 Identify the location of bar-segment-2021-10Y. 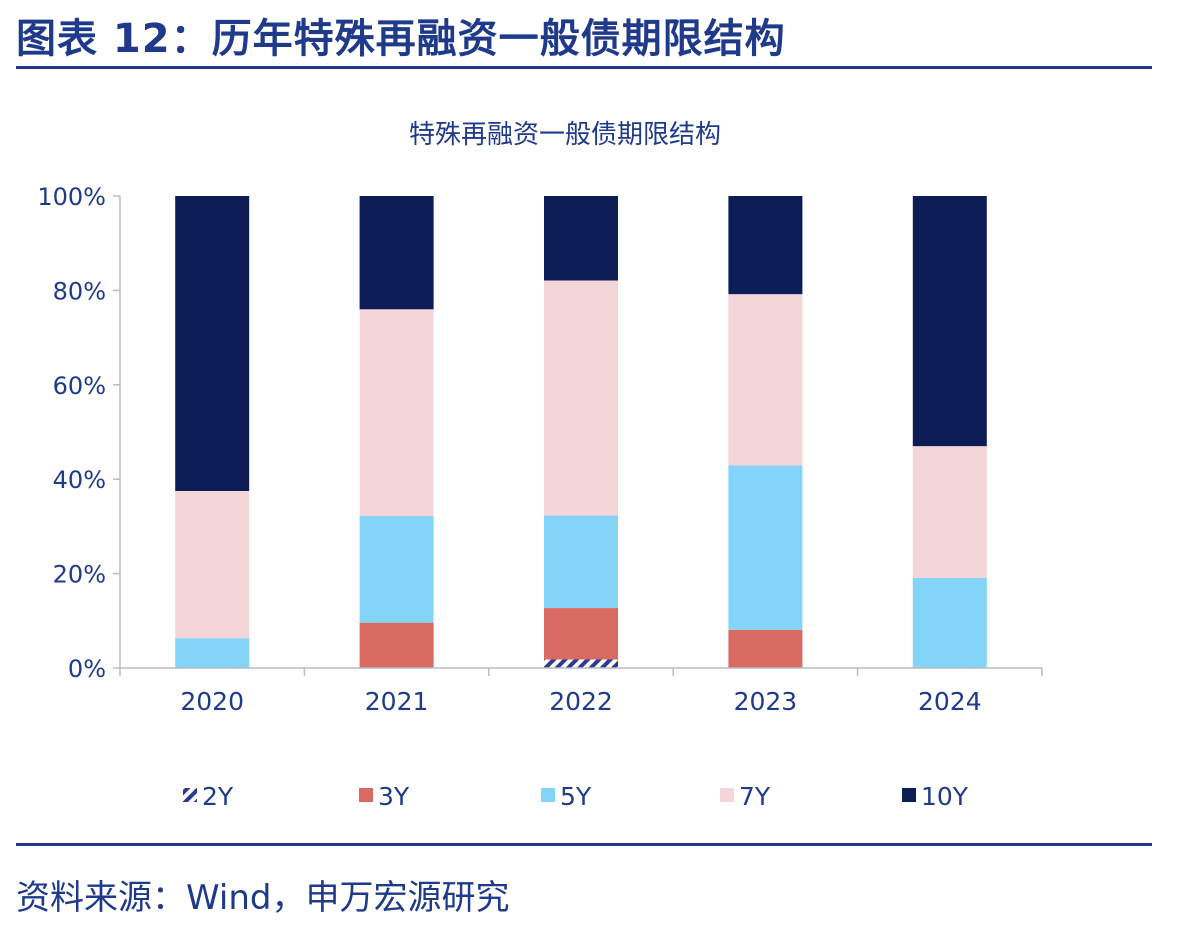
(396, 253).